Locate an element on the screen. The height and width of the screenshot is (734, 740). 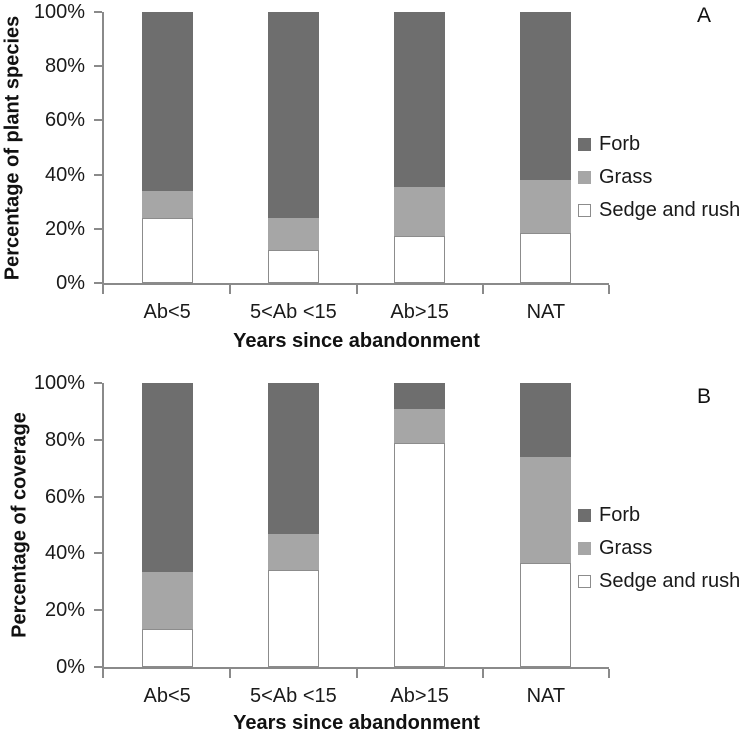
panel-letter-a: A is located at coordinates (704, 15).